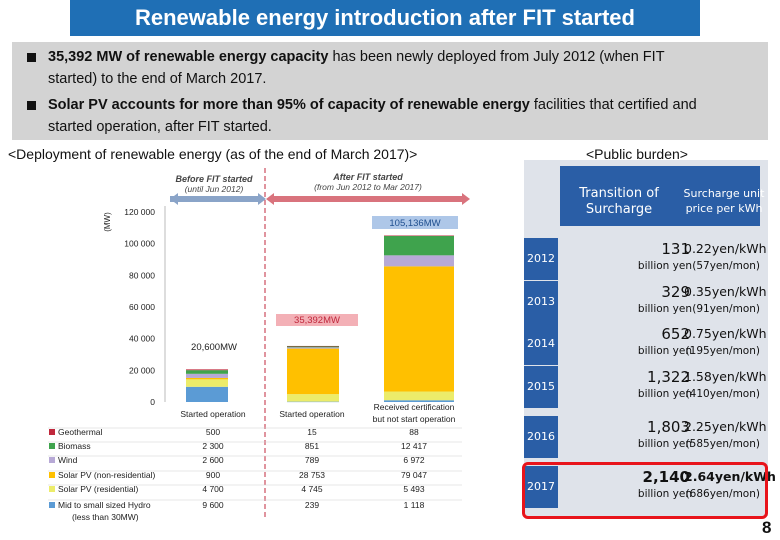  Describe the element at coordinates (31, 105) in the screenshot. I see `square-bullet-icon` at that location.